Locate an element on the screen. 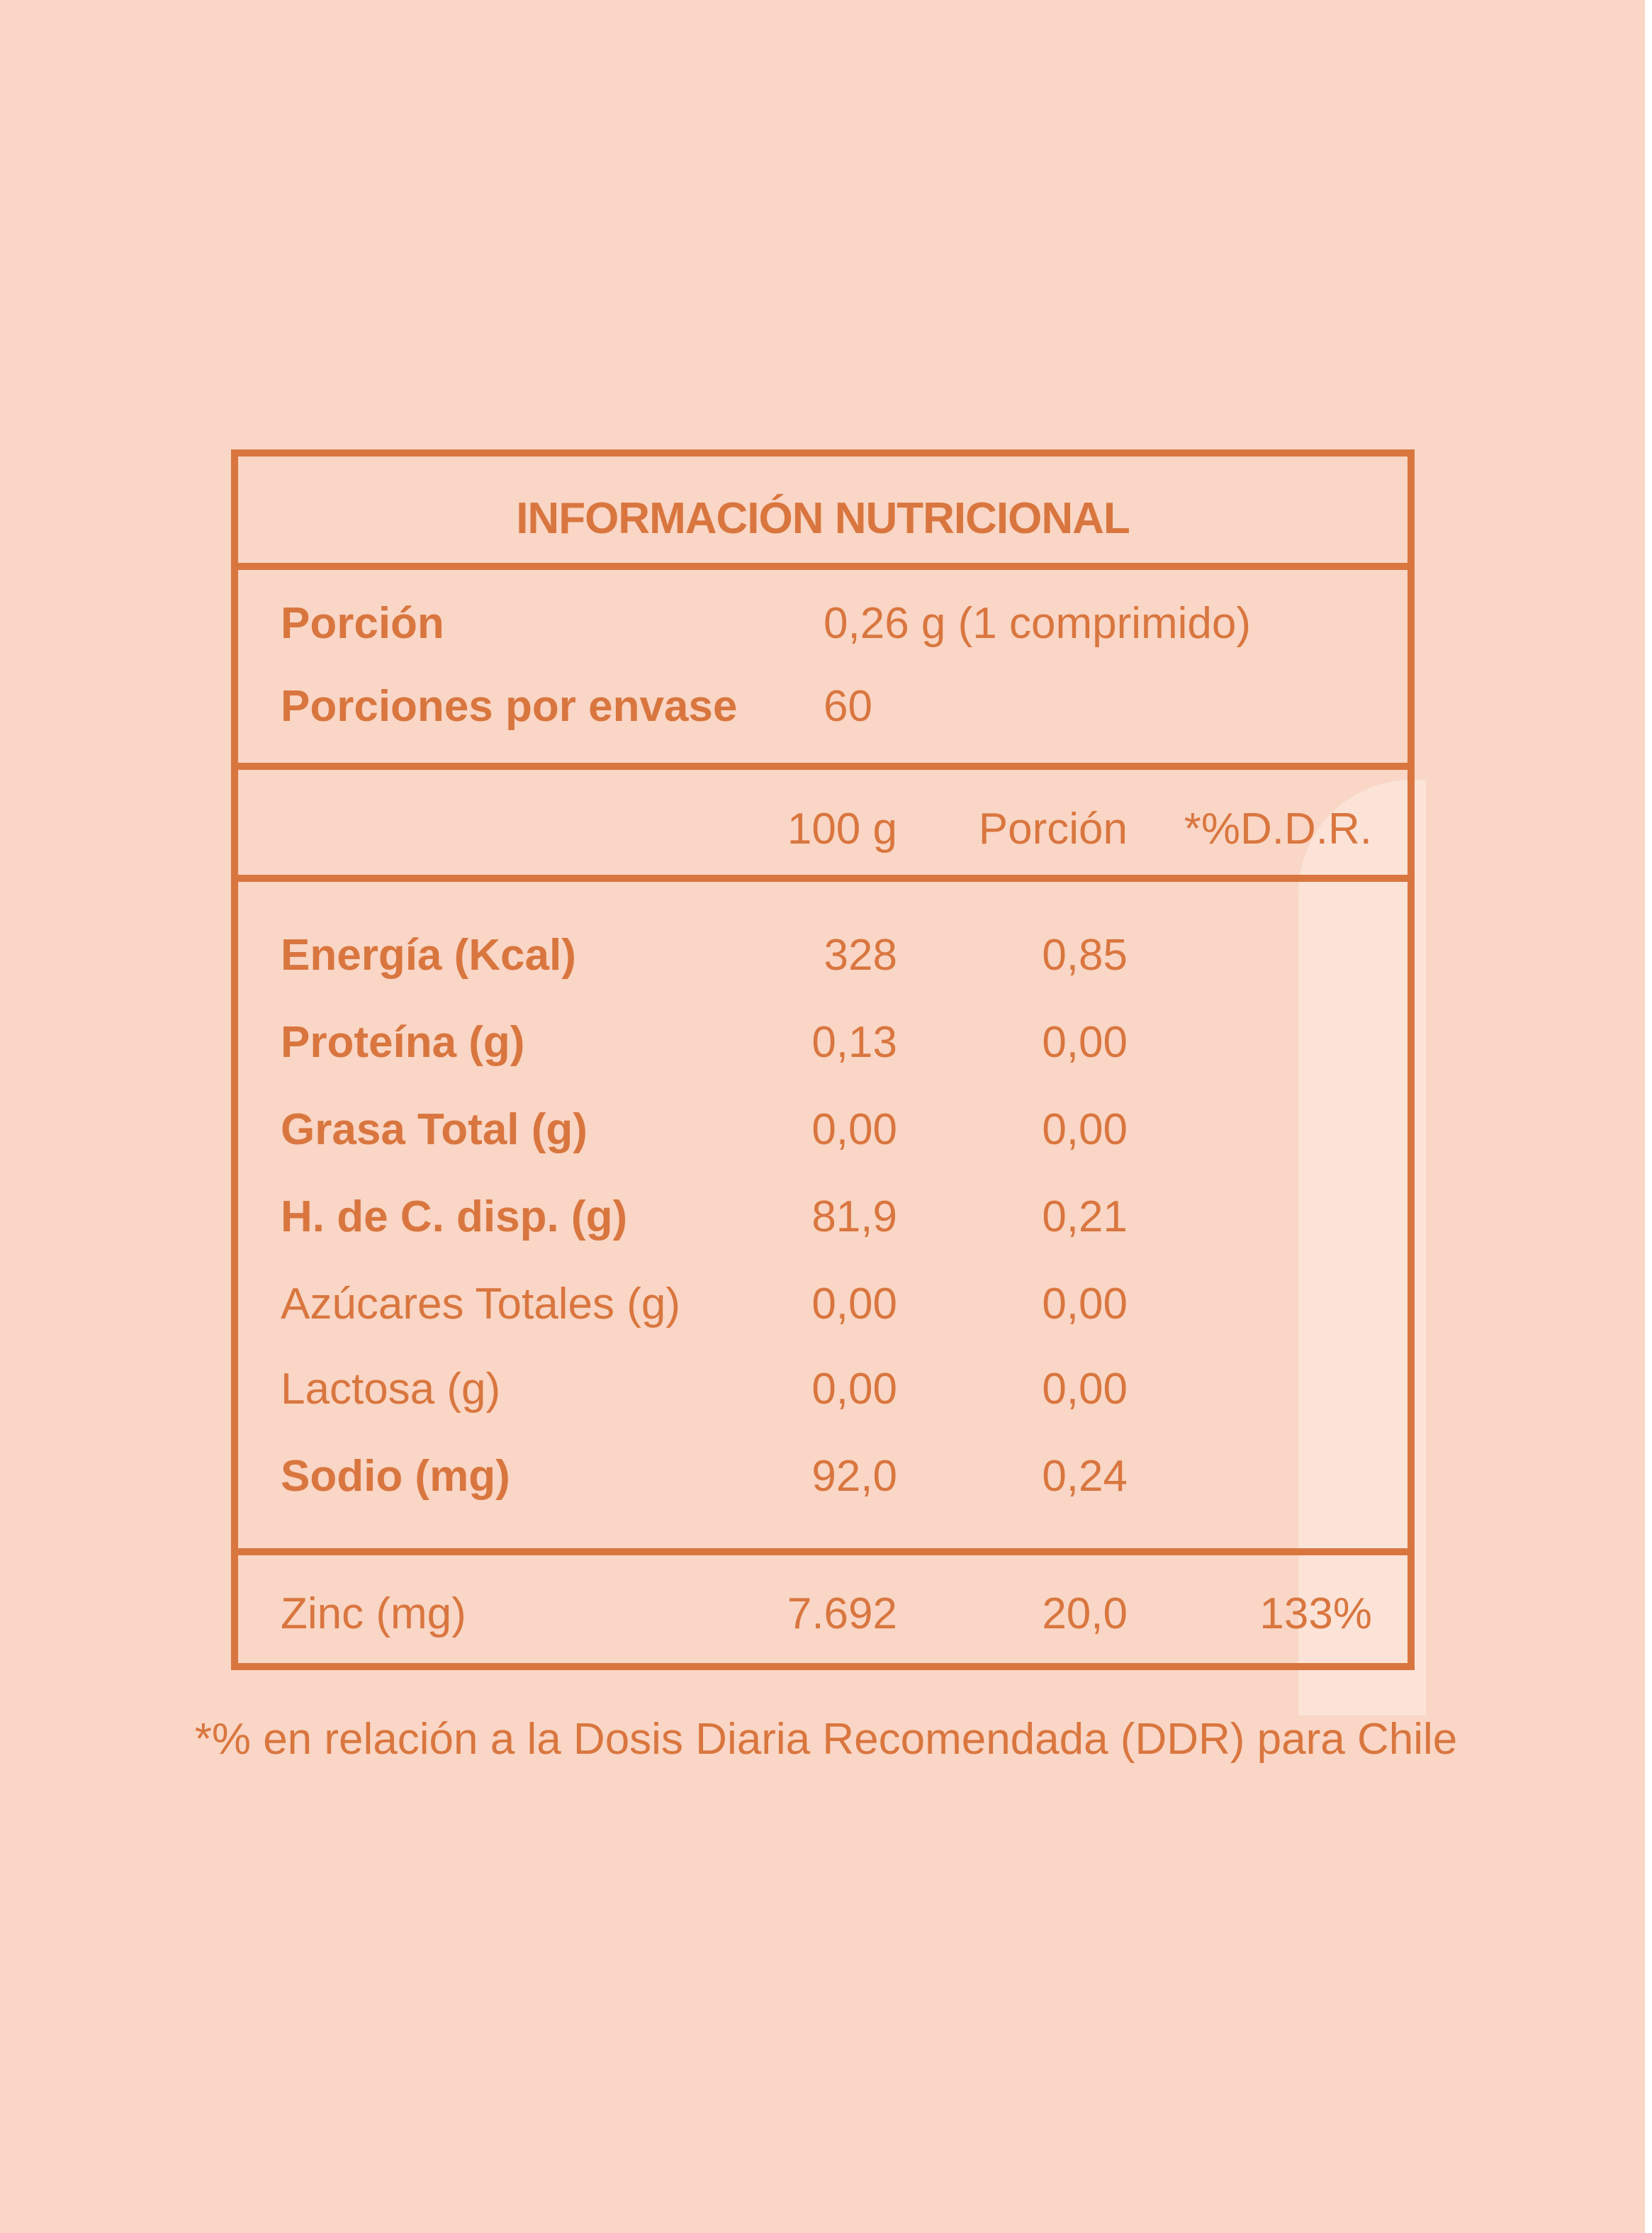  header-100g: 100 g is located at coordinates (842, 830).